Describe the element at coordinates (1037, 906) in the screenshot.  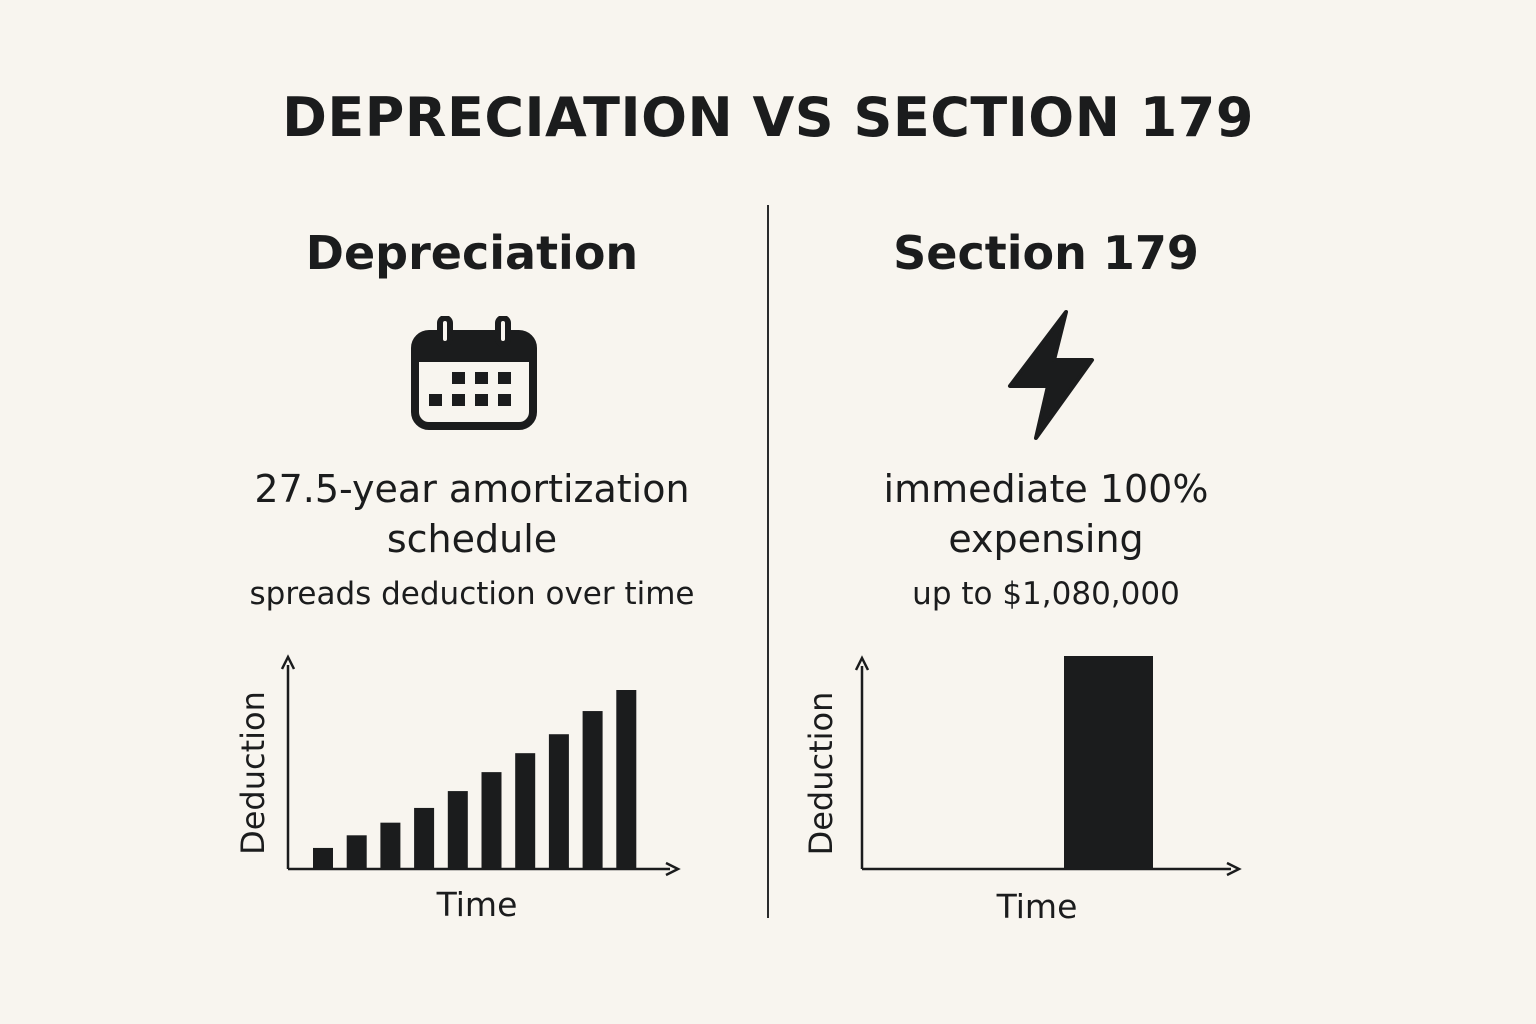
I see `section179-x-label: Time` at that location.